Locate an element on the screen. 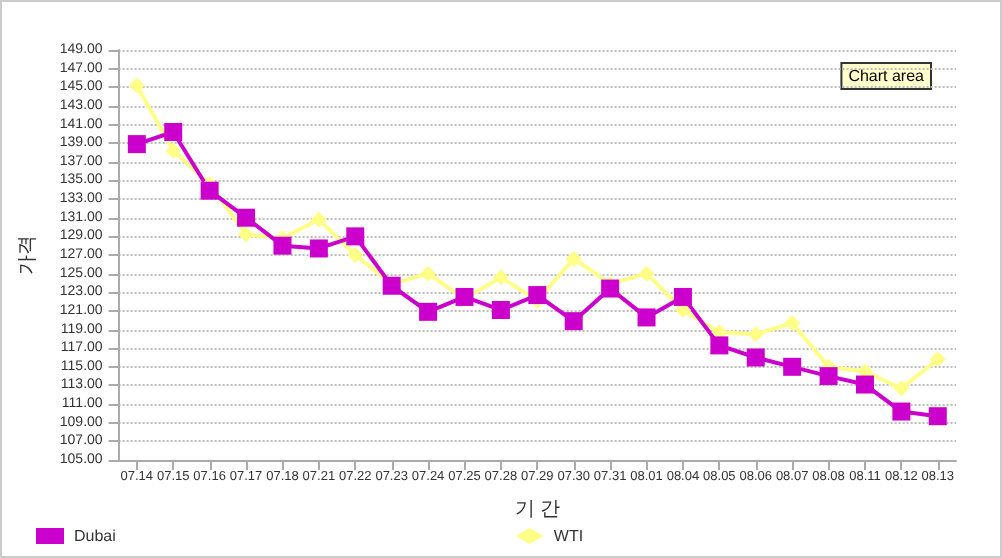 This screenshot has height=558, width=1002. y-axis-title: 가격 is located at coordinates (28, 255).